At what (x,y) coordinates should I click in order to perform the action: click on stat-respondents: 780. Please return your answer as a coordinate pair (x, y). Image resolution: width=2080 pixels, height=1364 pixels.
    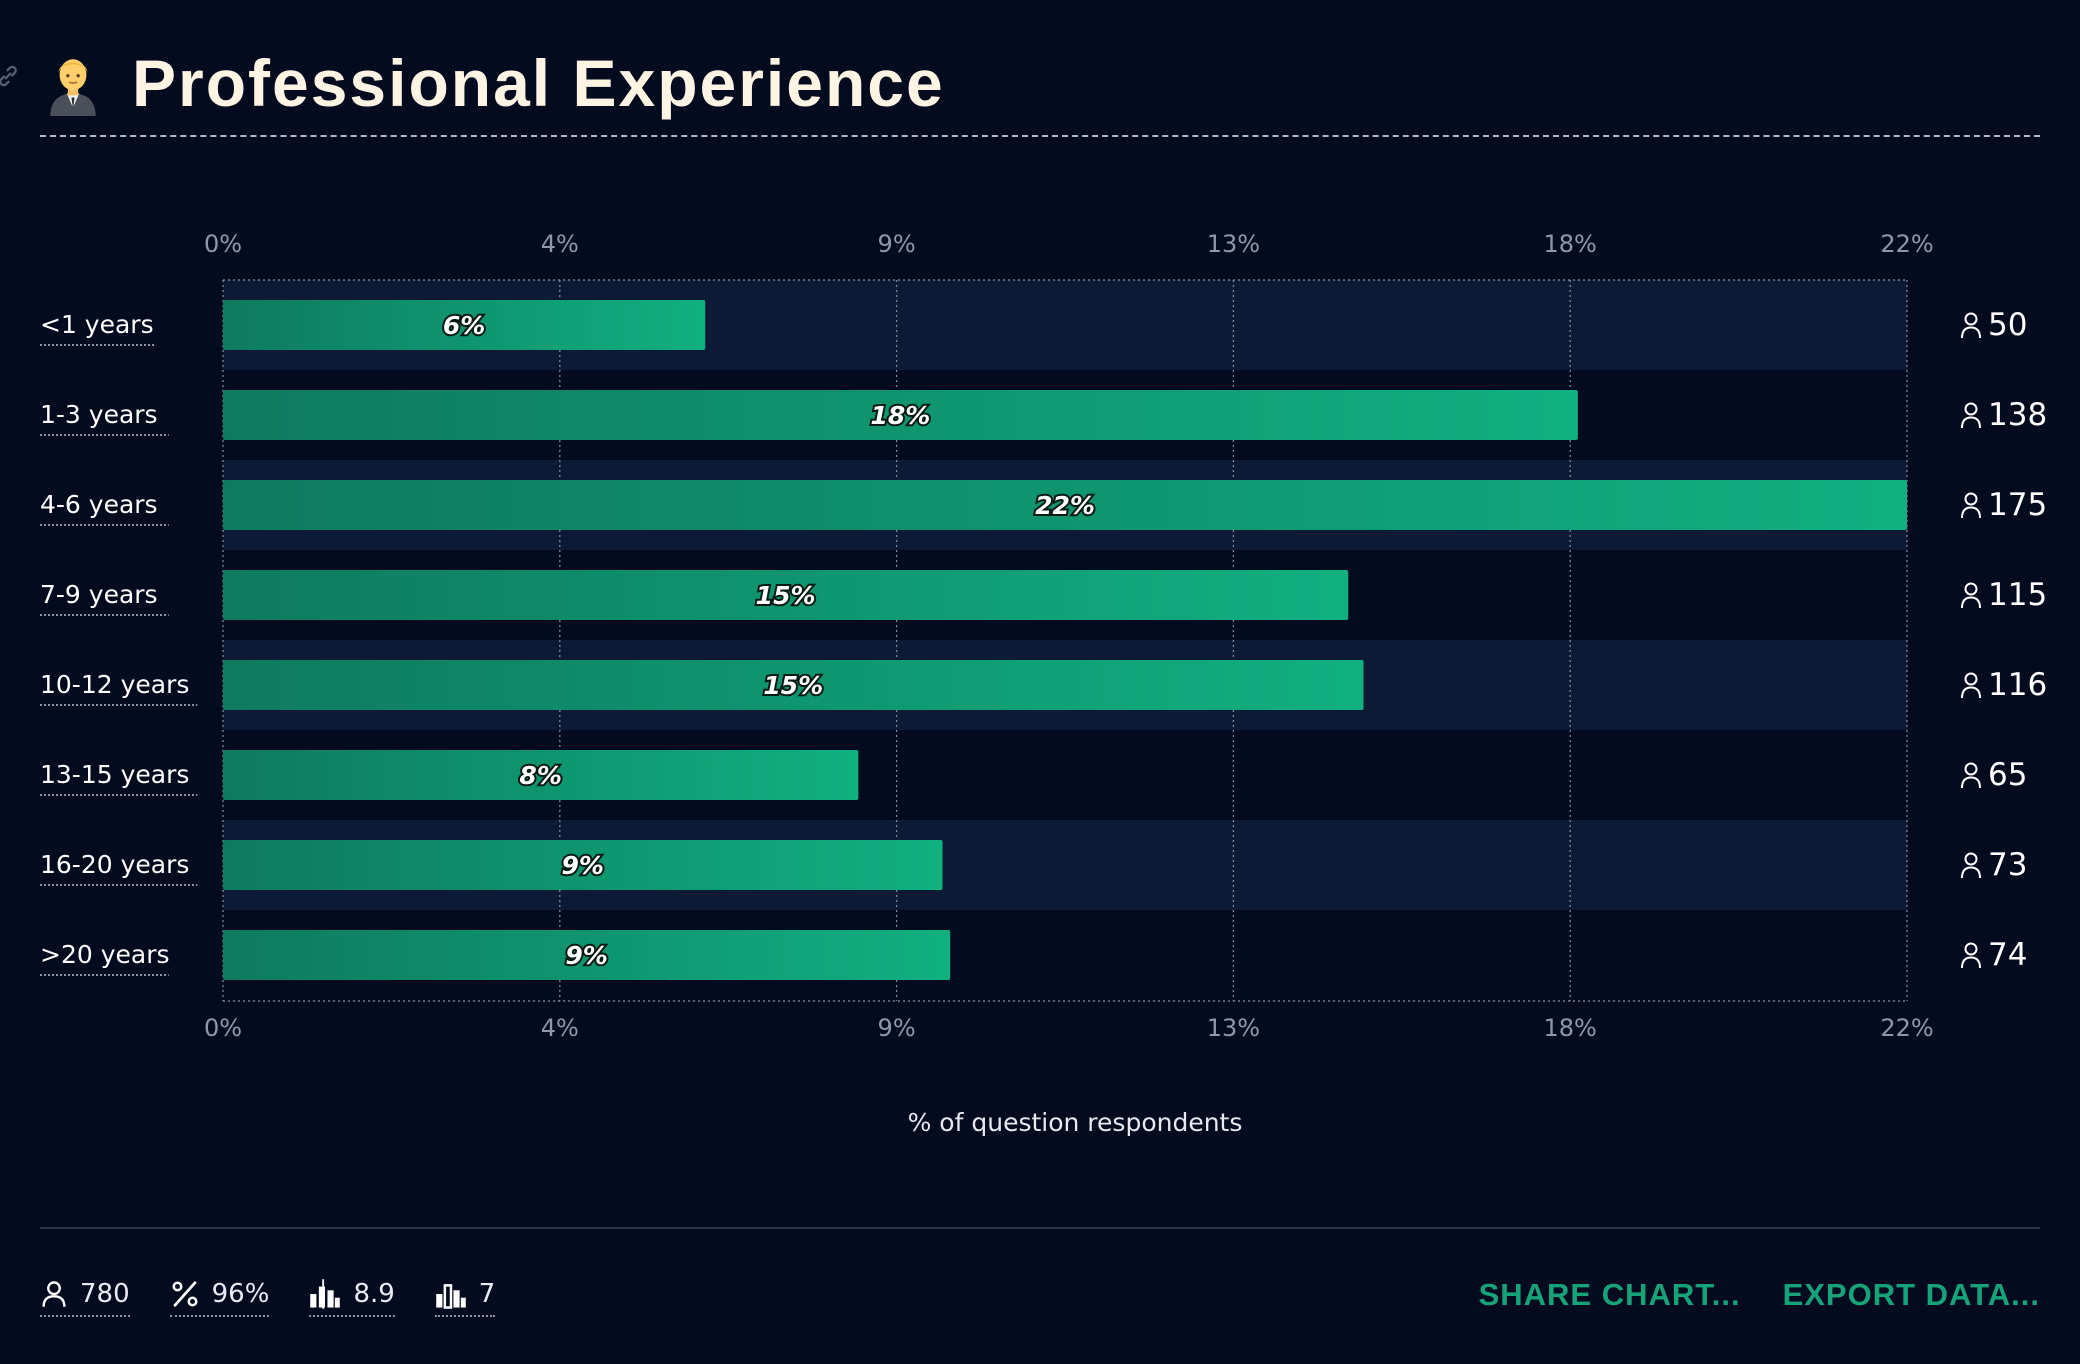
    Looking at the image, I should click on (85, 1298).